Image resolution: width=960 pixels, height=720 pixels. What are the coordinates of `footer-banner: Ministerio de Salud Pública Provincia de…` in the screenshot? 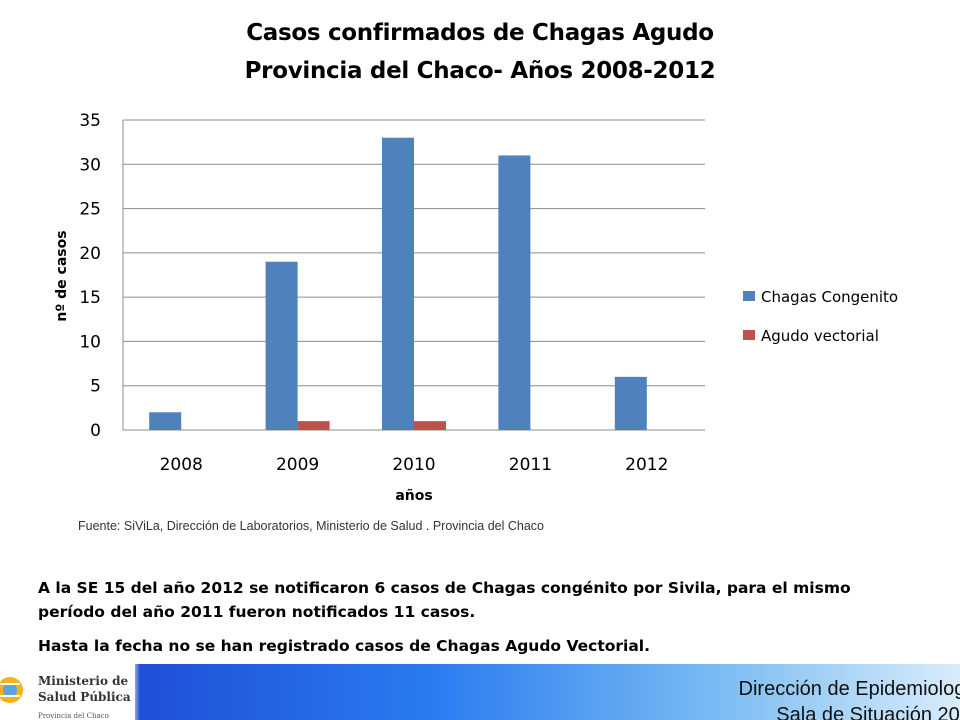 It's located at (480, 692).